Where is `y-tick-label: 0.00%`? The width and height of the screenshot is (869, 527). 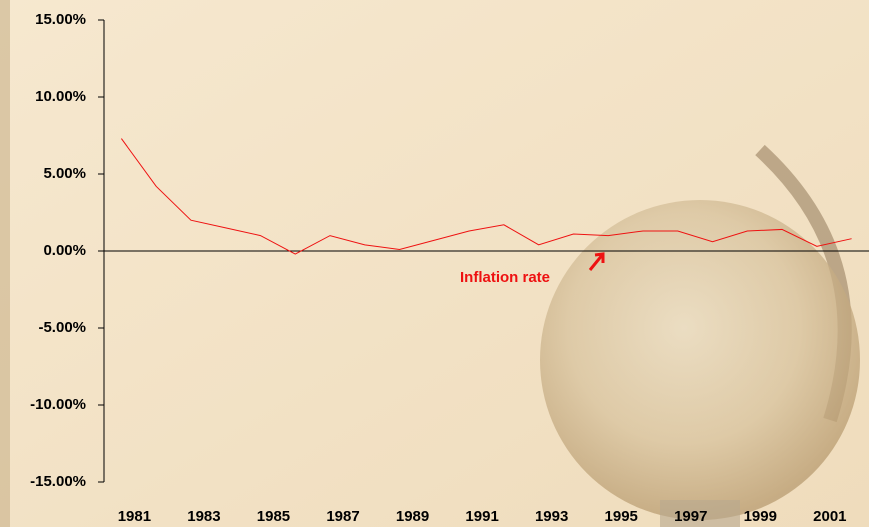 y-tick-label: 0.00% is located at coordinates (64, 250).